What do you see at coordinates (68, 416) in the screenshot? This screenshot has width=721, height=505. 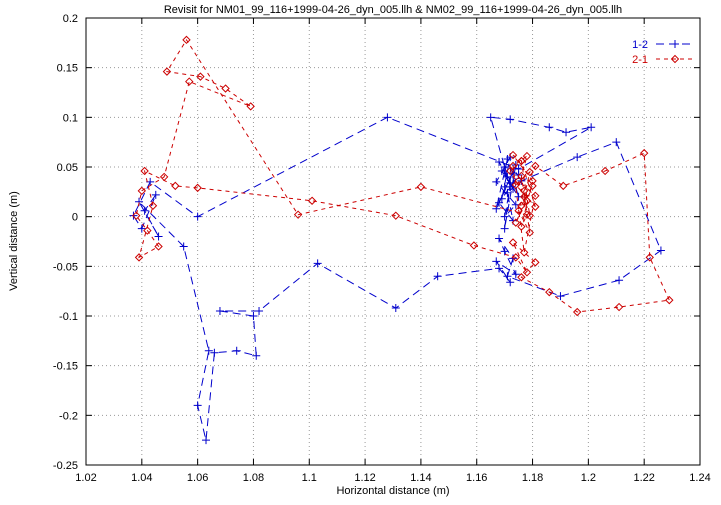 I see `y-tick-label: -0.2` at bounding box center [68, 416].